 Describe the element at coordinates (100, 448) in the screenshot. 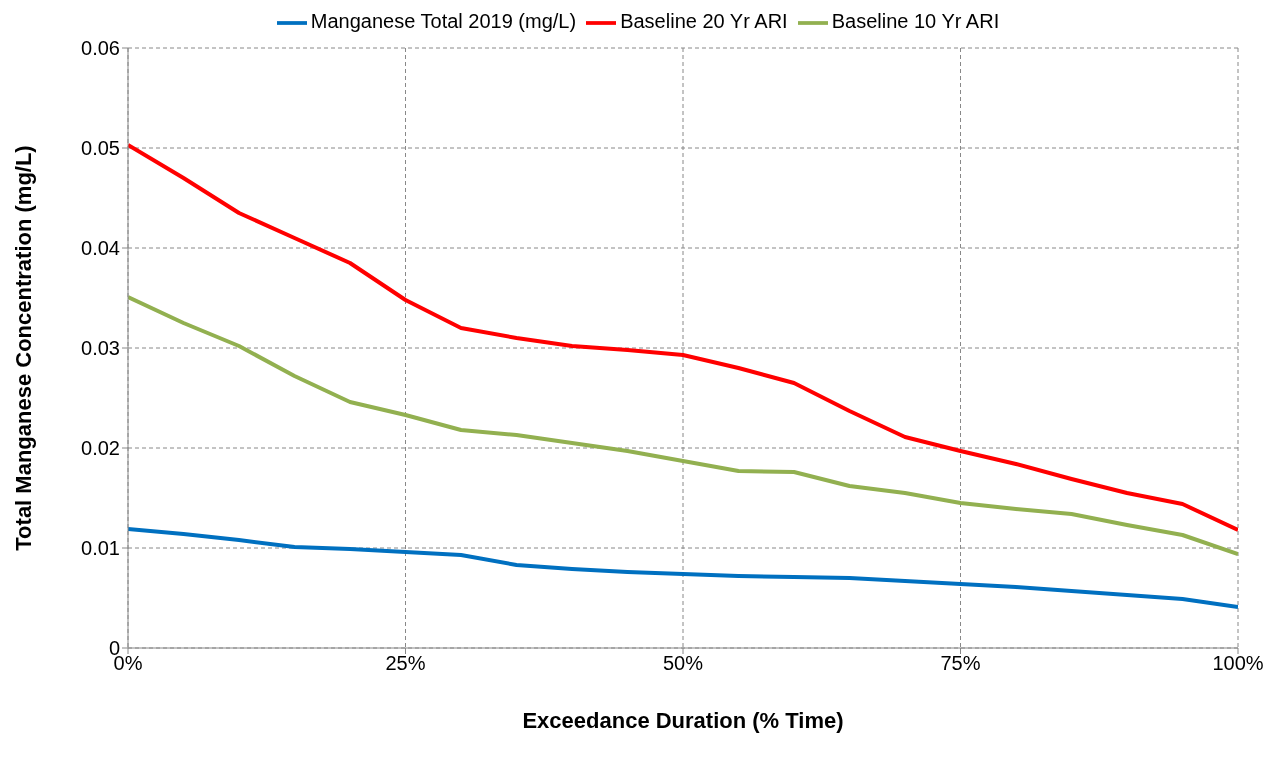

I see `y-tick-label: 0.02` at that location.